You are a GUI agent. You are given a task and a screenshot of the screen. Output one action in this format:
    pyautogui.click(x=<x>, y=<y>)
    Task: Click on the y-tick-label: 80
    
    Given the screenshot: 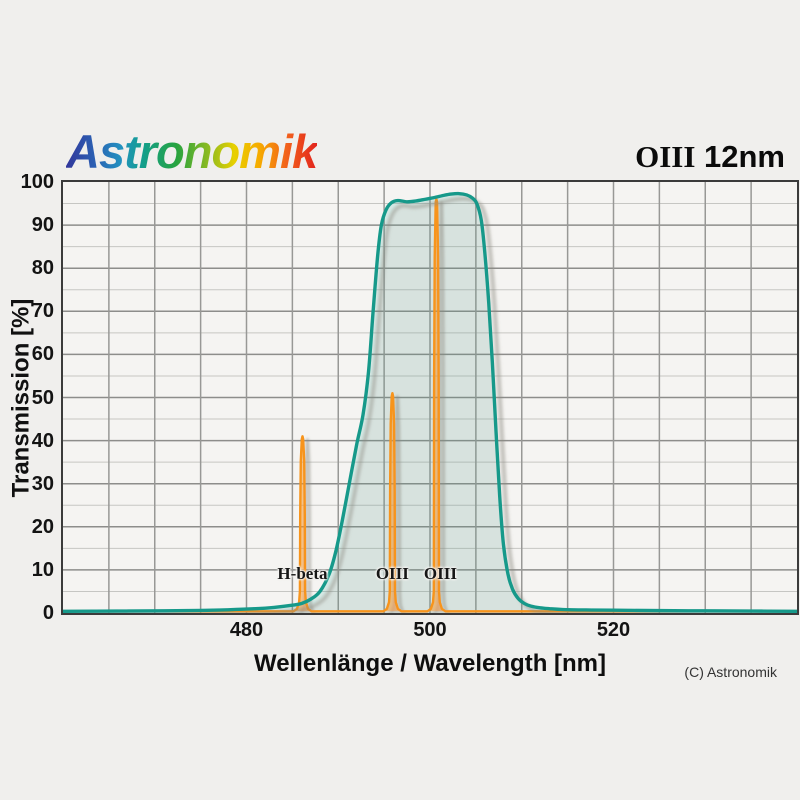 What is the action you would take?
    pyautogui.click(x=42, y=268)
    